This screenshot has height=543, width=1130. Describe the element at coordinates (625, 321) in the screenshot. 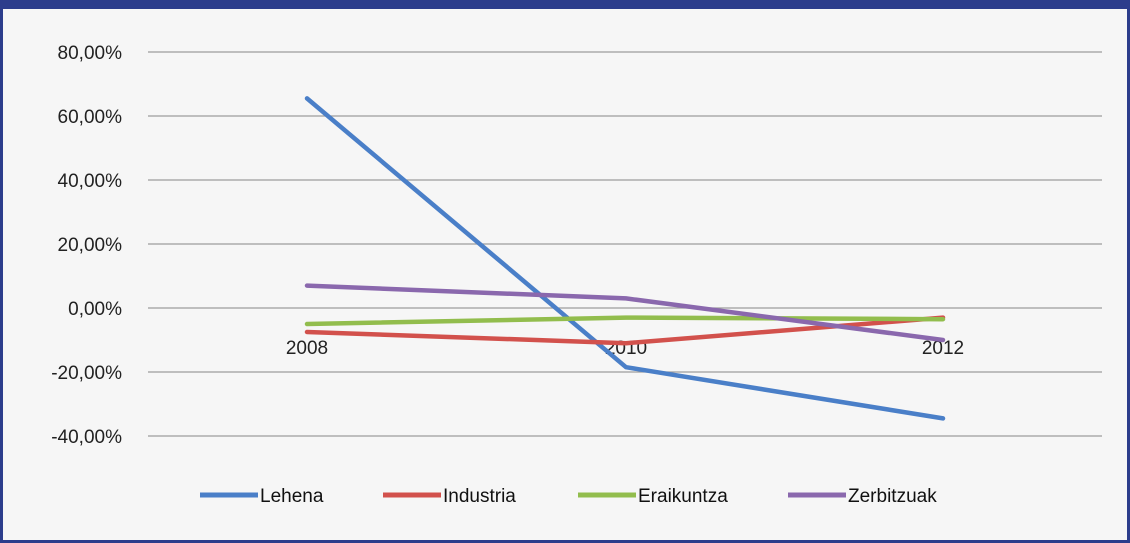

I see `series-line-eraikuntza` at that location.